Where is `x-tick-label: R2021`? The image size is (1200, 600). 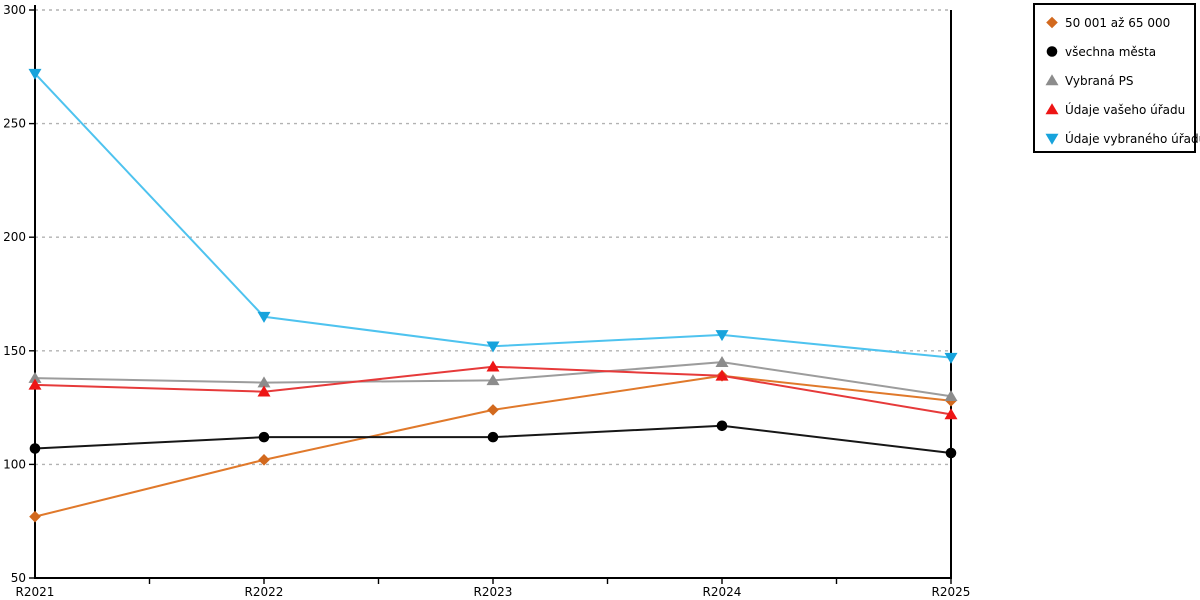 x-tick-label: R2021 is located at coordinates (35, 592).